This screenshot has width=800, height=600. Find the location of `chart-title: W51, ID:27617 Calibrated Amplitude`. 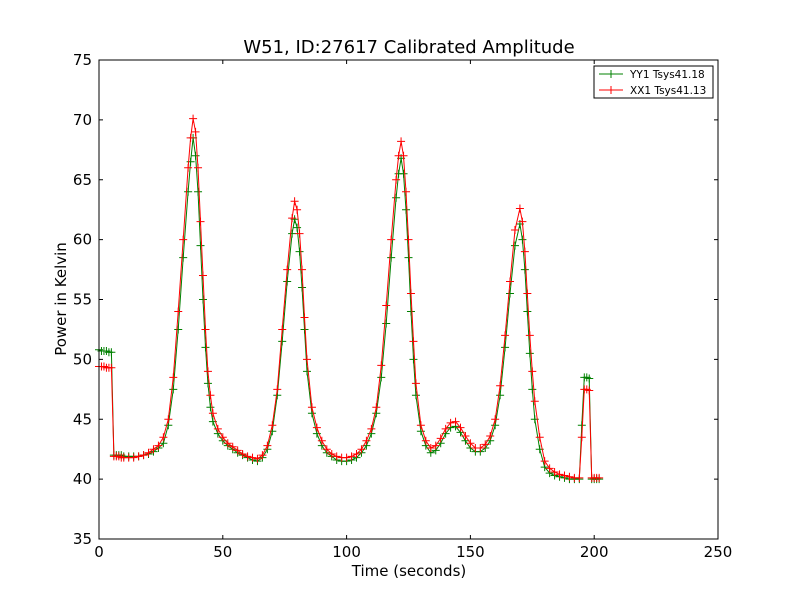

chart-title: W51, ID:27617 Calibrated Amplitude is located at coordinates (408, 47).